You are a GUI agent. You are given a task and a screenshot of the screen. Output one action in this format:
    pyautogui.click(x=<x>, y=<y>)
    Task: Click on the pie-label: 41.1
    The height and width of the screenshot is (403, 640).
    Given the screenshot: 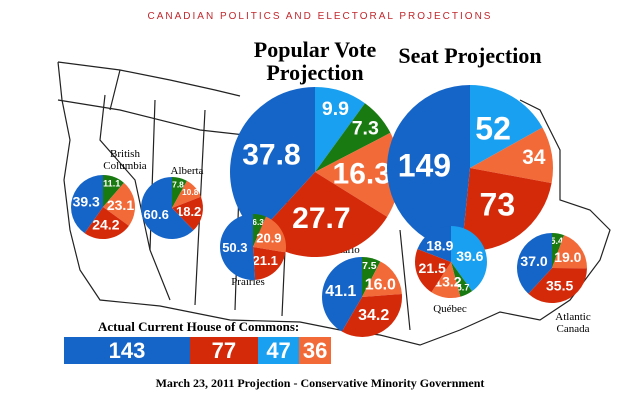 What is the action you would take?
    pyautogui.click(x=340, y=291)
    